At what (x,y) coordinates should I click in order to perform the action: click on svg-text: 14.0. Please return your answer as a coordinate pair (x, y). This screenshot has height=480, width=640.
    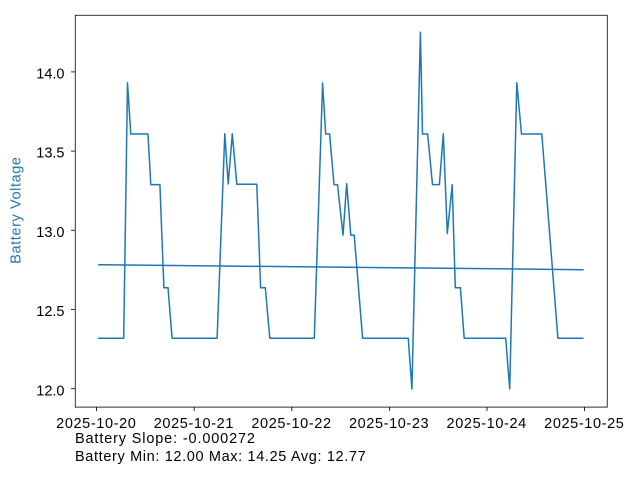
    Looking at the image, I should click on (50, 75).